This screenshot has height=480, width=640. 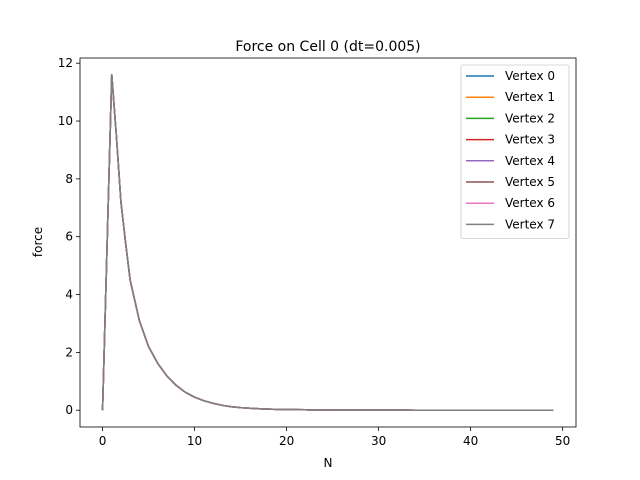 I want to click on y-tick-label: 4, so click(x=69, y=295).